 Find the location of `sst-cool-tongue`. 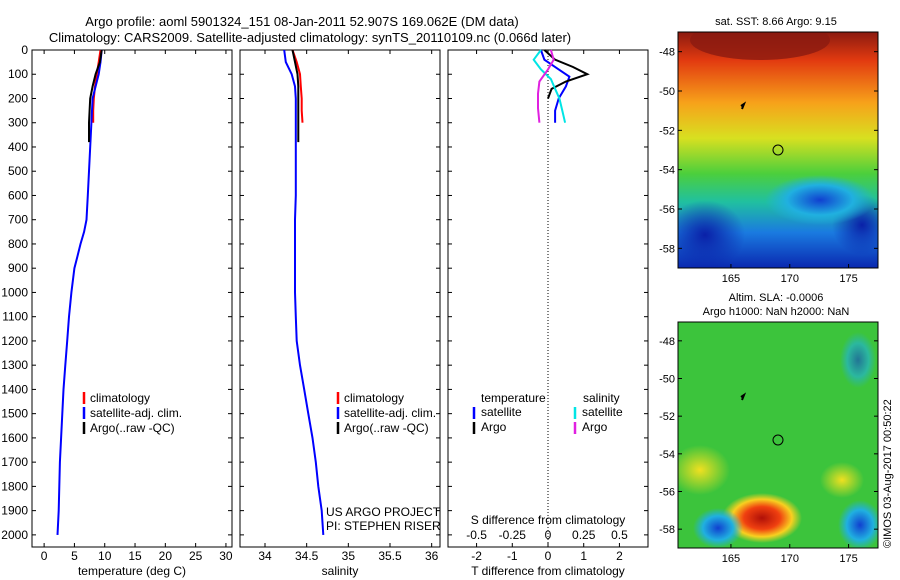

sst-cool-tongue is located at coordinates (820, 200).